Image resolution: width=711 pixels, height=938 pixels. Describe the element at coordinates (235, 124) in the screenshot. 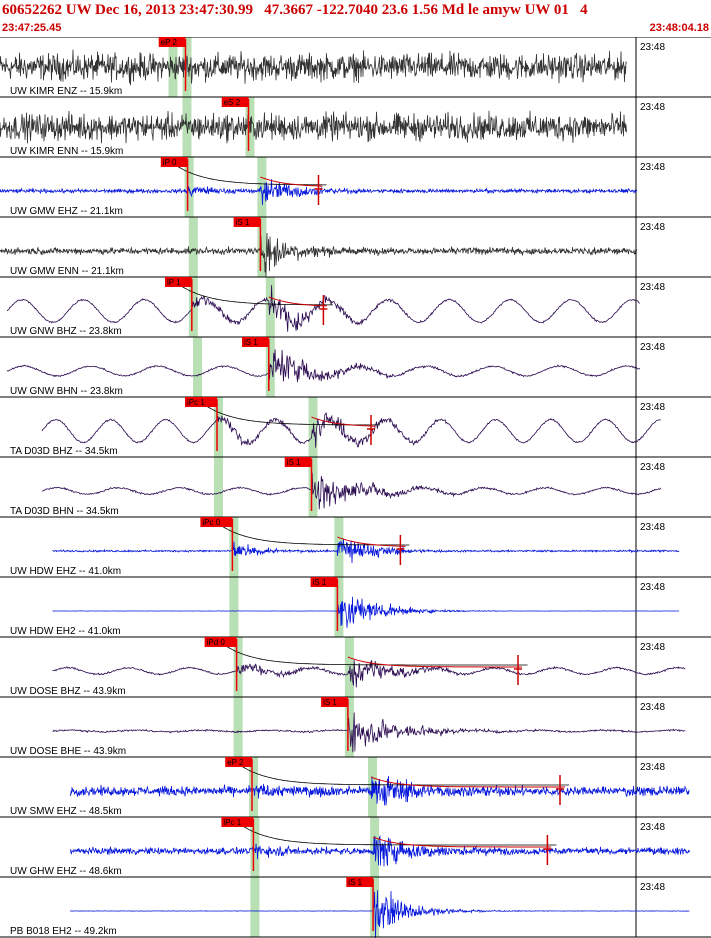

I see `phase-pick-flag: eS 2` at that location.